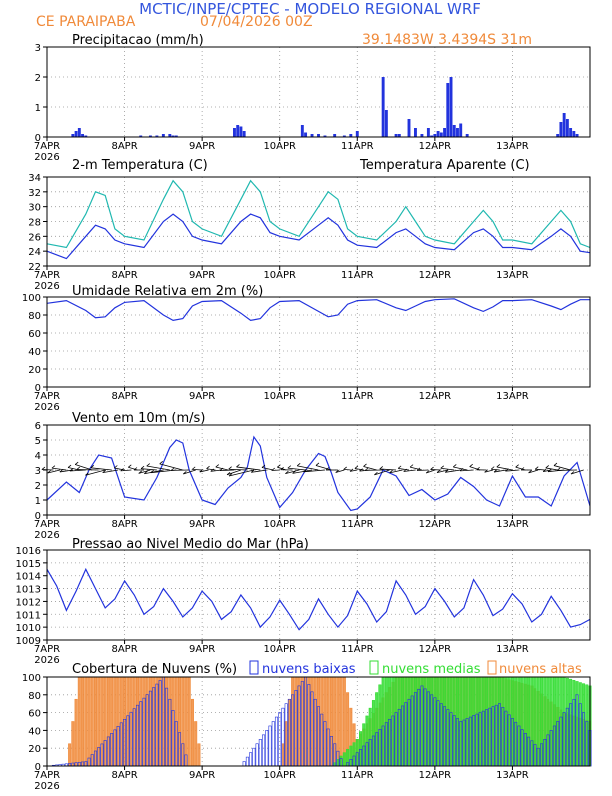 The image size is (612, 796). Describe the element at coordinates (256, 22) in the screenshot. I see `header-run: 07/04/2026 00Z` at that location.